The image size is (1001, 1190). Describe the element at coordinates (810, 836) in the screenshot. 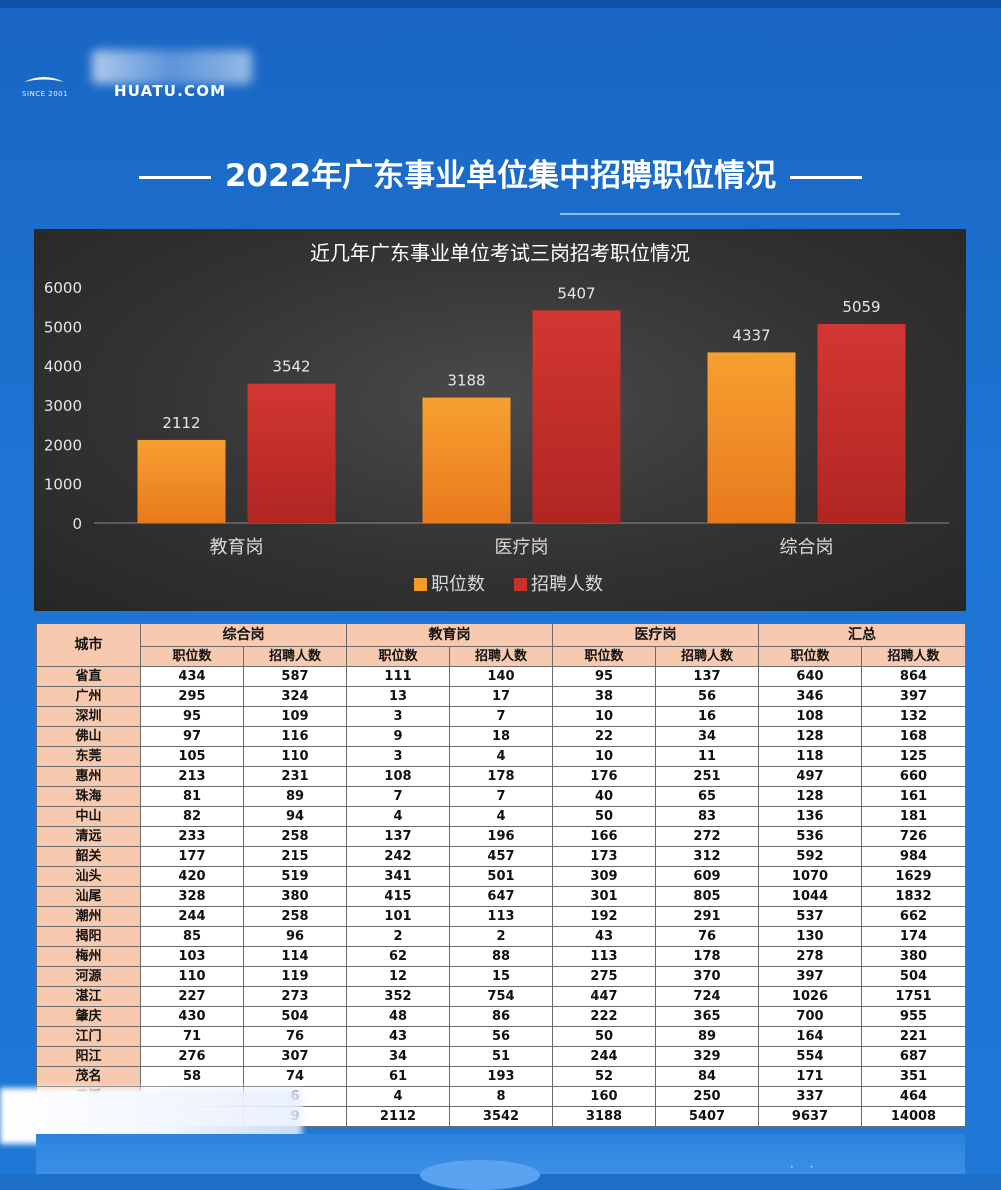

I see `table-cell-value: 536` at that location.